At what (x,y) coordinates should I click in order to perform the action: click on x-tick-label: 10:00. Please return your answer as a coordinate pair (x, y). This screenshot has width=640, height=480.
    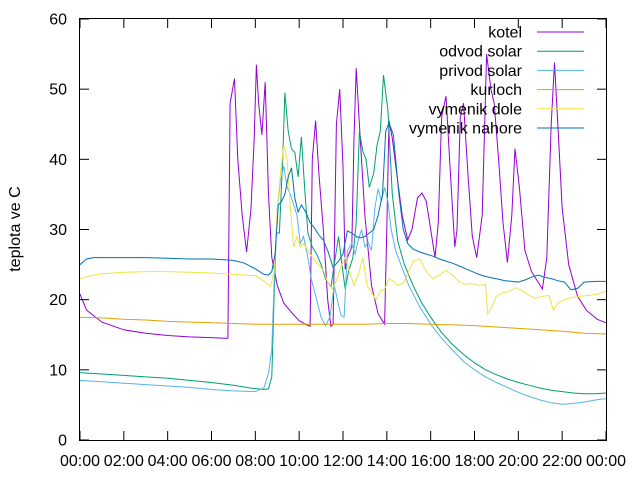
    Looking at the image, I should click on (299, 461).